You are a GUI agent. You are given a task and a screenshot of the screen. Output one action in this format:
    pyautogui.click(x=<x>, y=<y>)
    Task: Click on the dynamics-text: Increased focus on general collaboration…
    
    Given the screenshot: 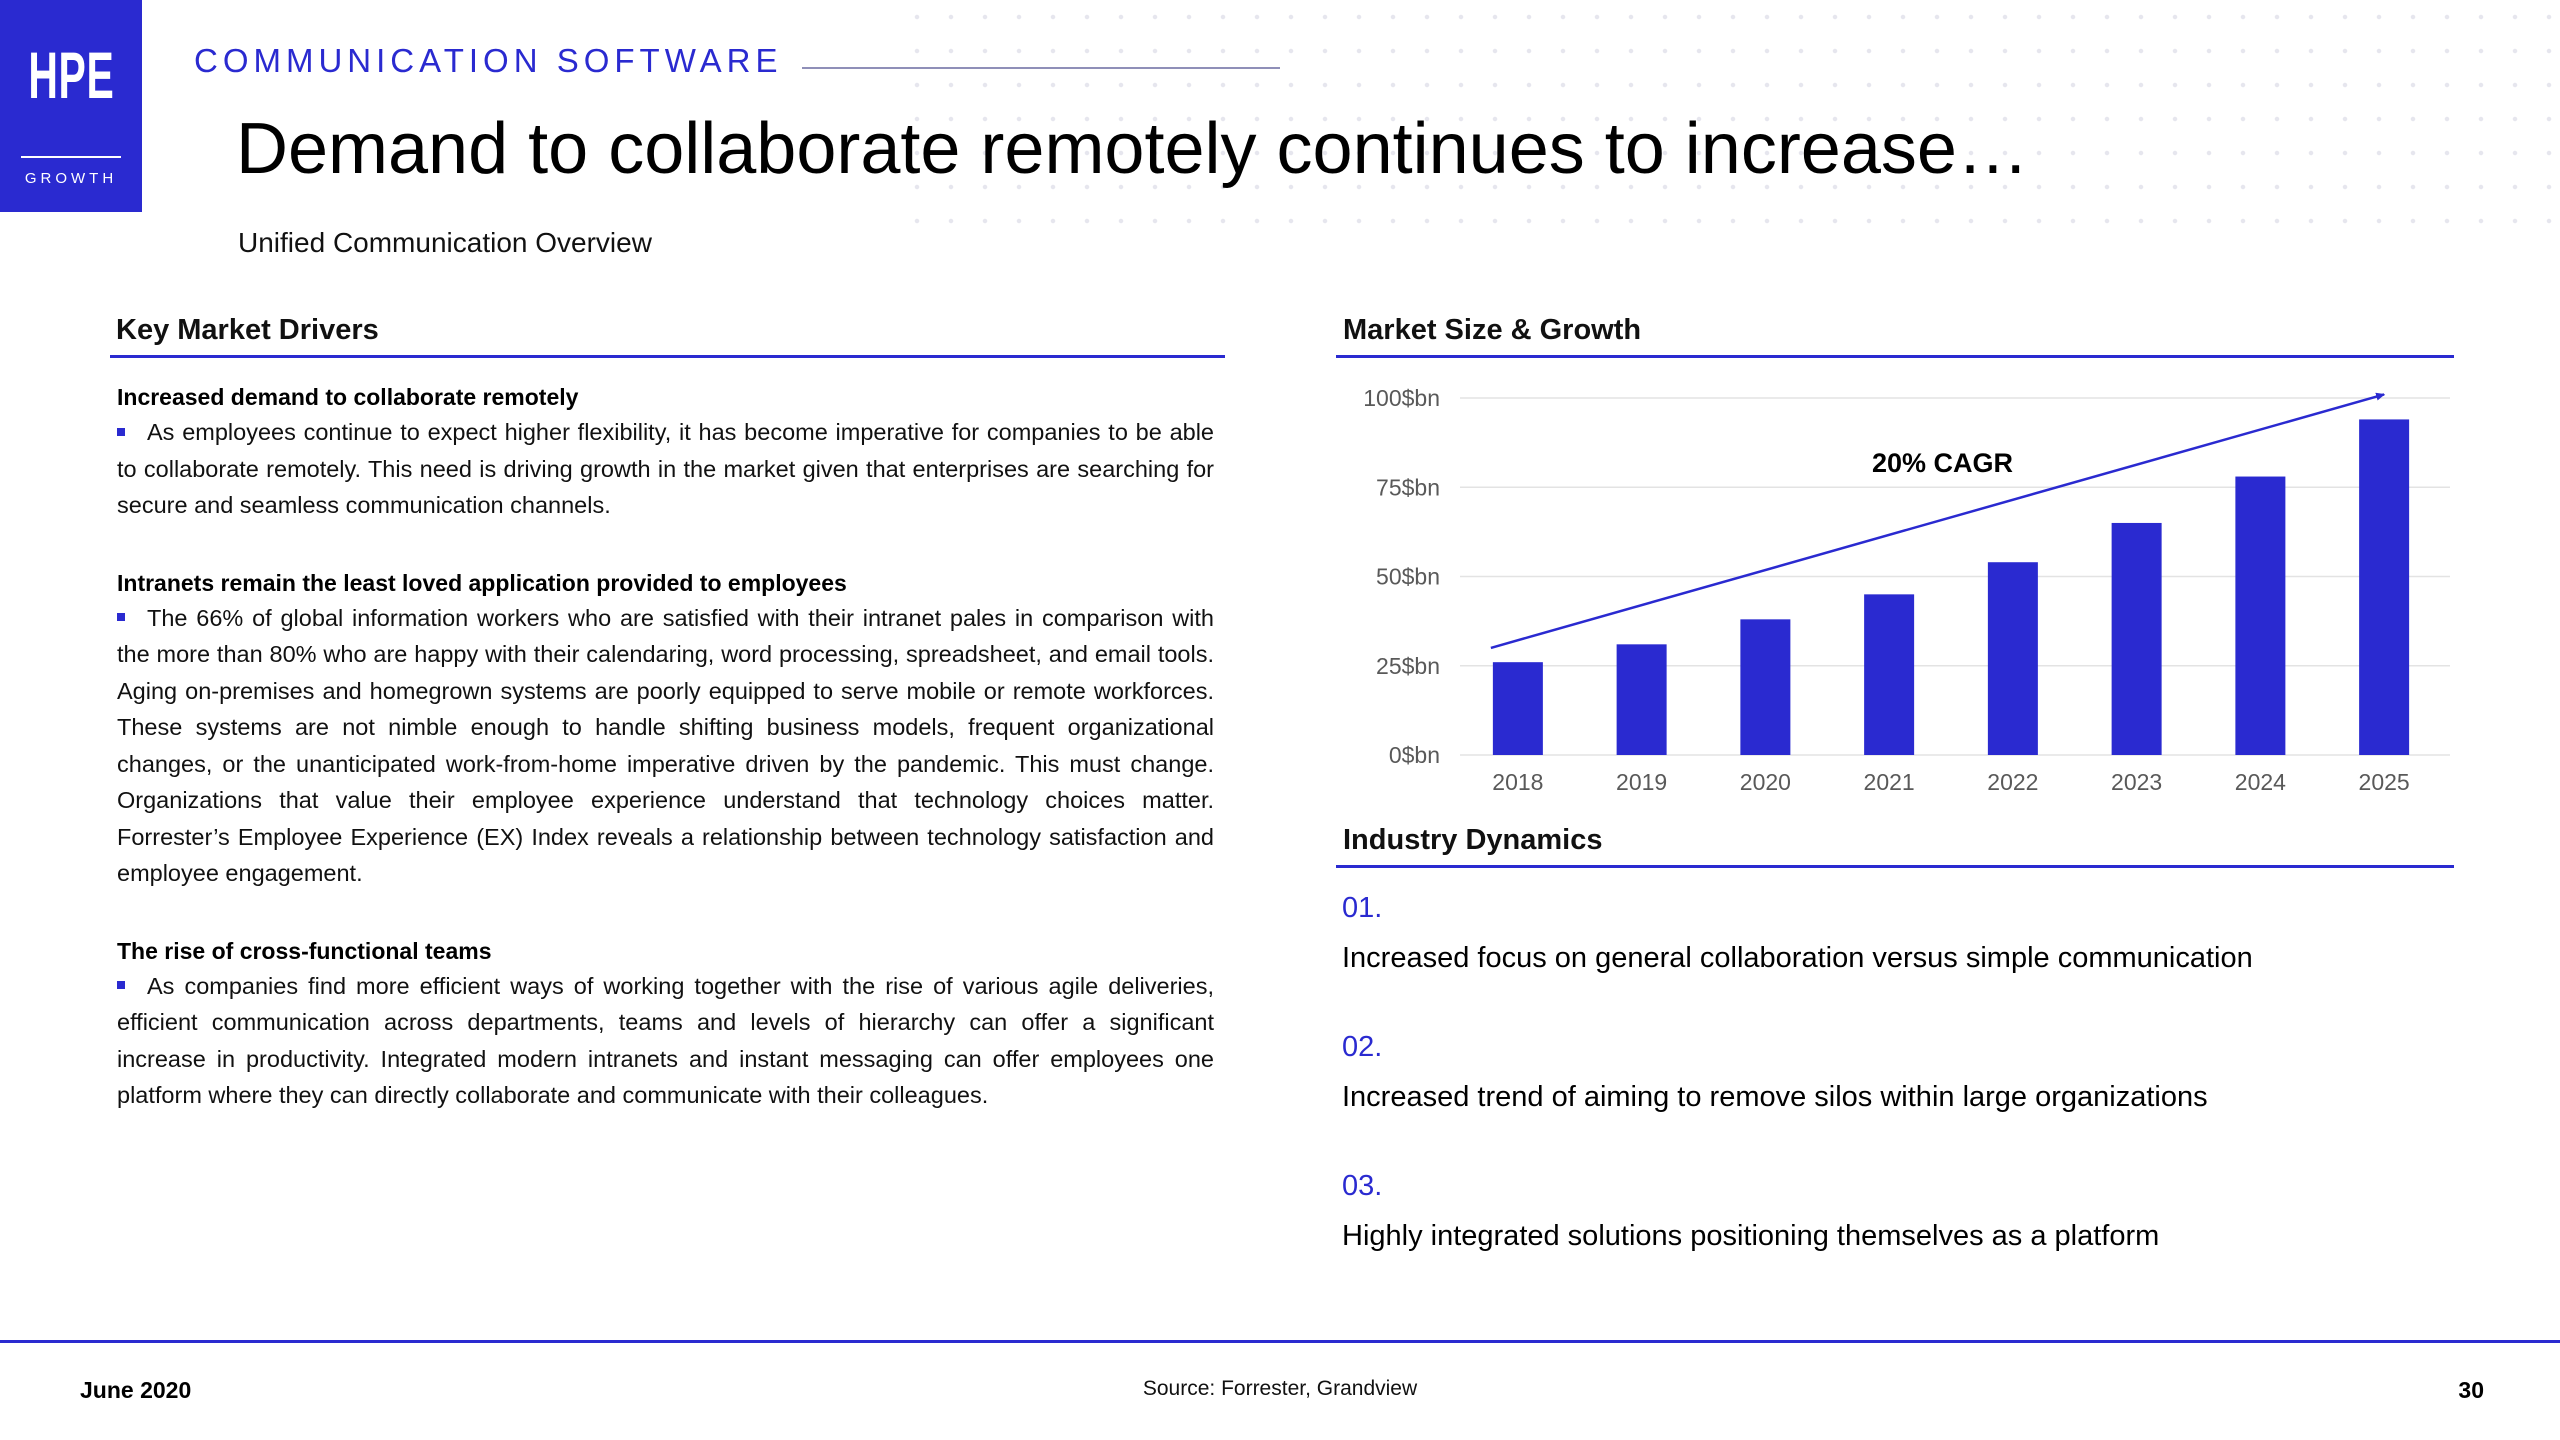 What is the action you would take?
    pyautogui.click(x=1797, y=958)
    